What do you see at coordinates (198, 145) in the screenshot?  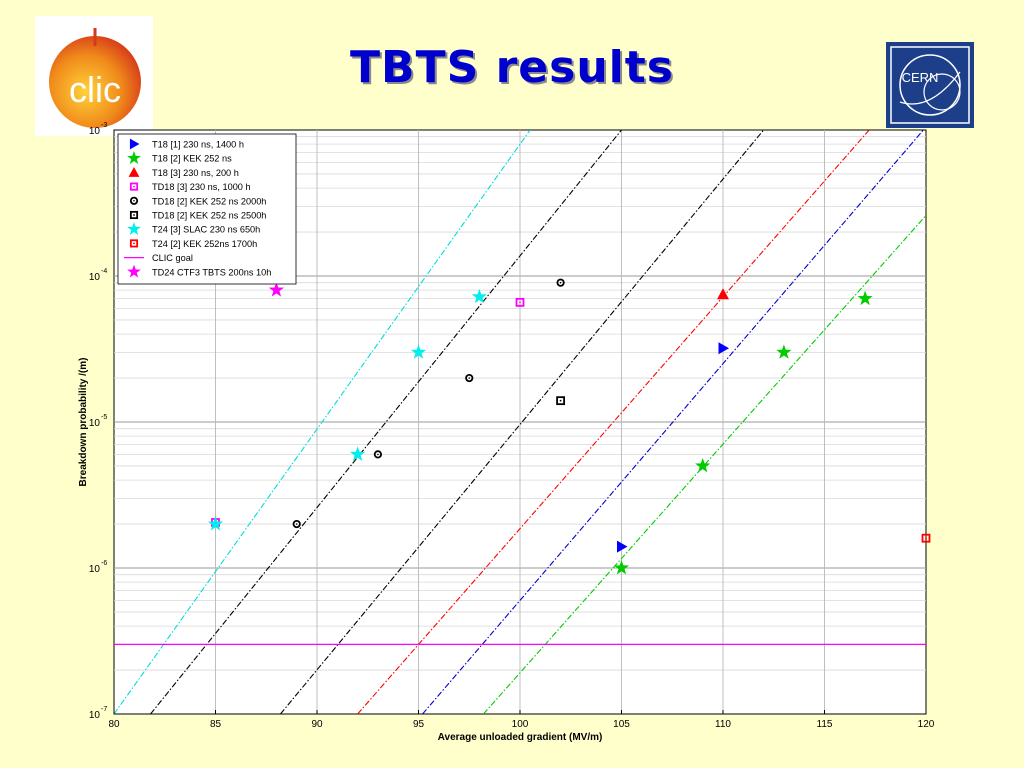 I see `legend-label: T18 [1] 230 ns, 1400 h` at bounding box center [198, 145].